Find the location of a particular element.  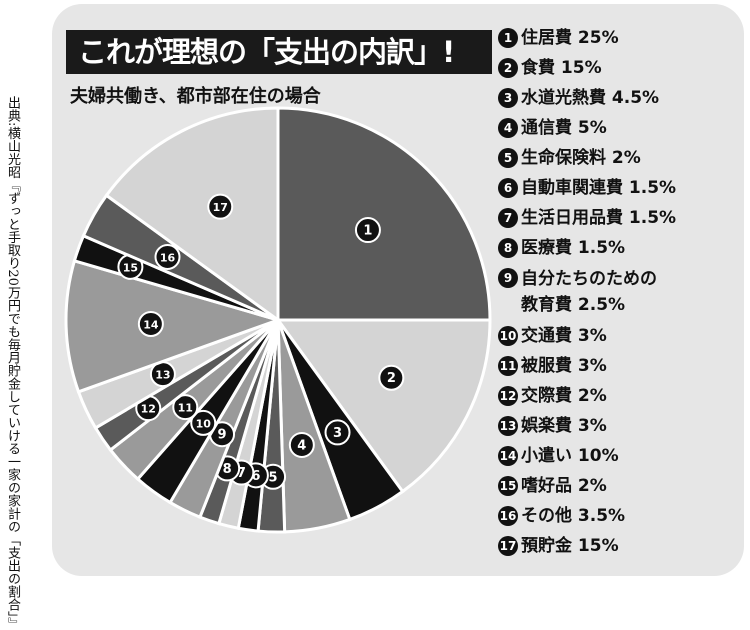

legend-label: 小遣い 10% is located at coordinates (570, 456).